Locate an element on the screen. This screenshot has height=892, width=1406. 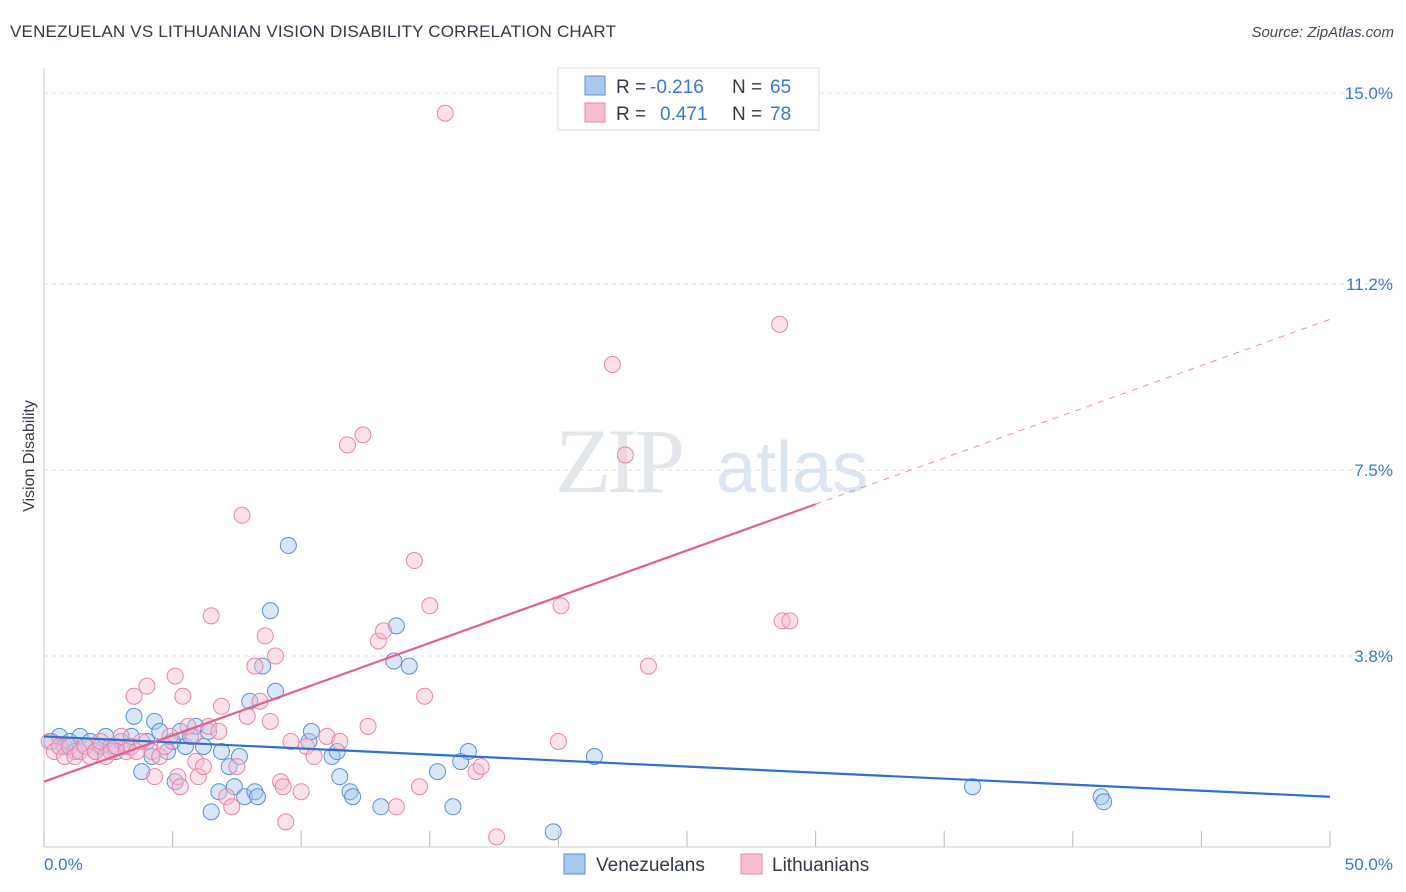
legend-n-value-1: 65 is located at coordinates (780, 87).